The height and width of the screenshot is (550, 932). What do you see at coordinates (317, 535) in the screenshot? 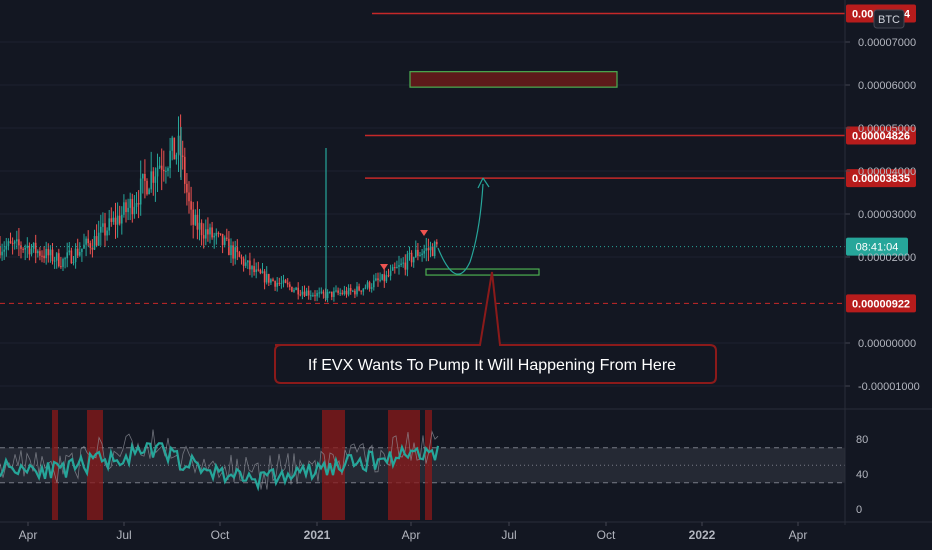
I see `time-tick-label: 2021` at bounding box center [317, 535].